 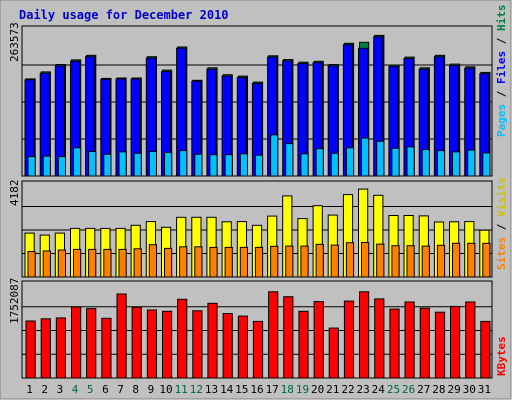 What do you see at coordinates (227, 389) in the screenshot?
I see `x-tick-label: 14` at bounding box center [227, 389].